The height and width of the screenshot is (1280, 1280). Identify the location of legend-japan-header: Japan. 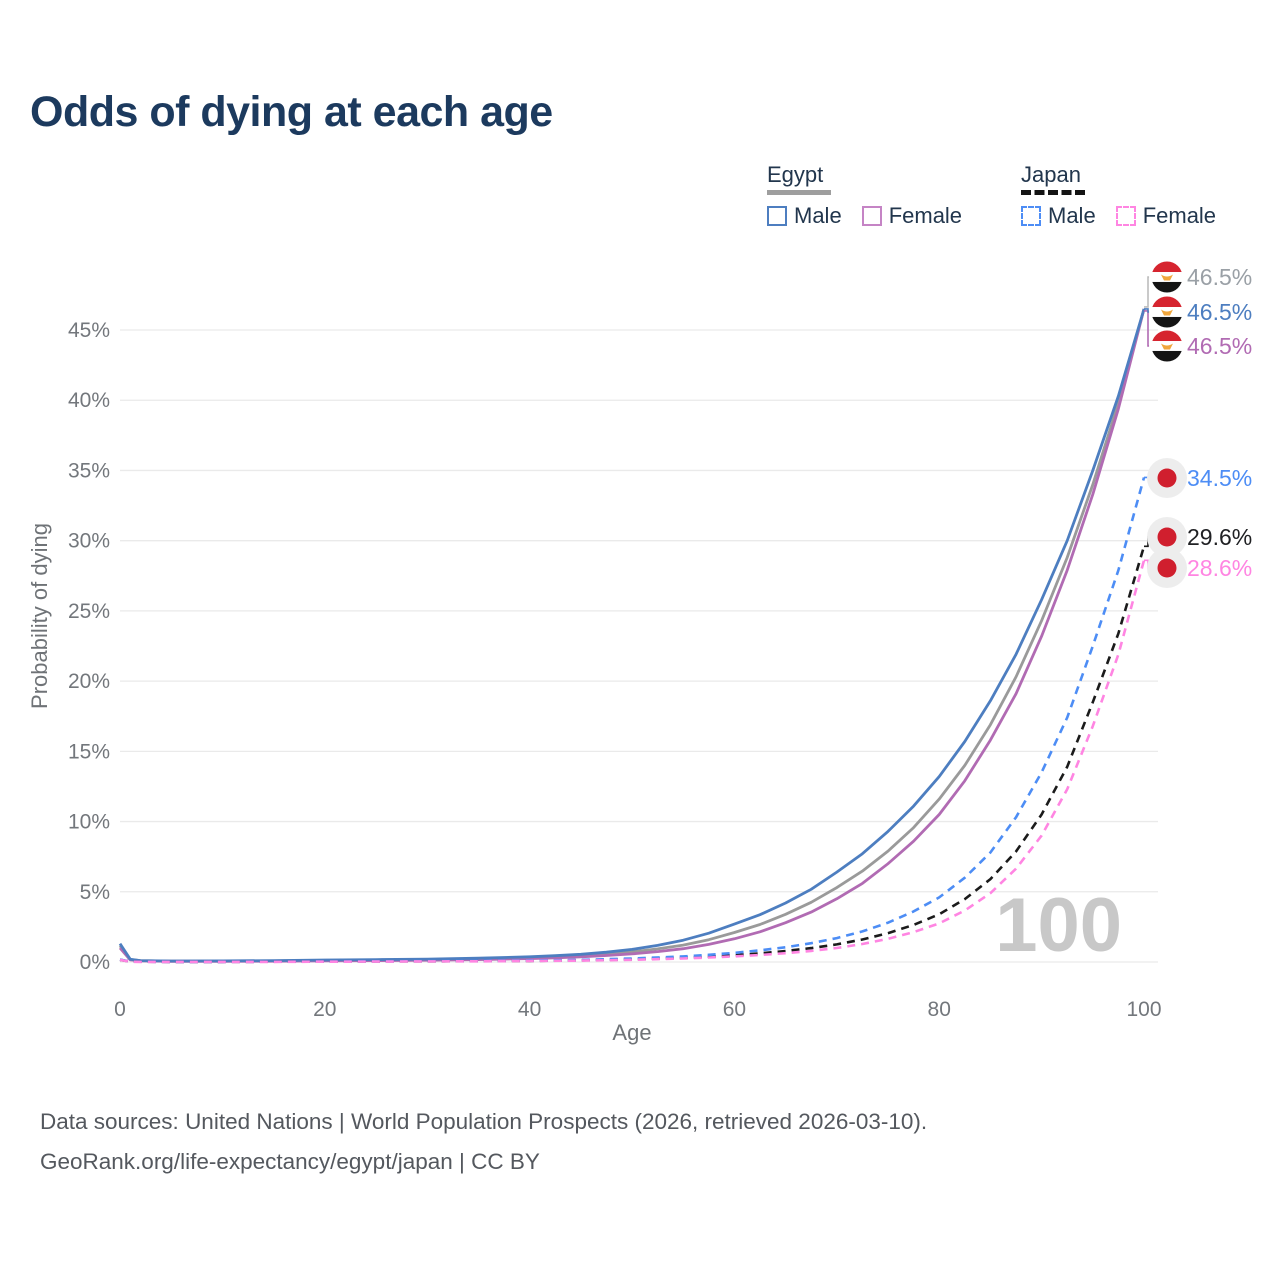
(1053, 178).